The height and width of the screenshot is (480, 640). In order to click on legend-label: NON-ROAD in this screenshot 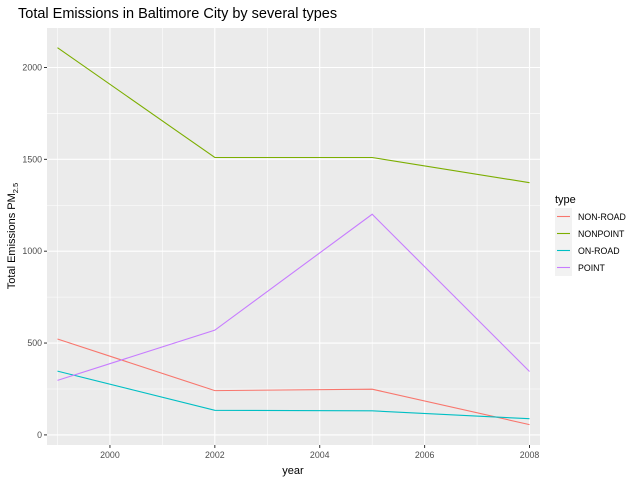, I will do `click(602, 217)`.